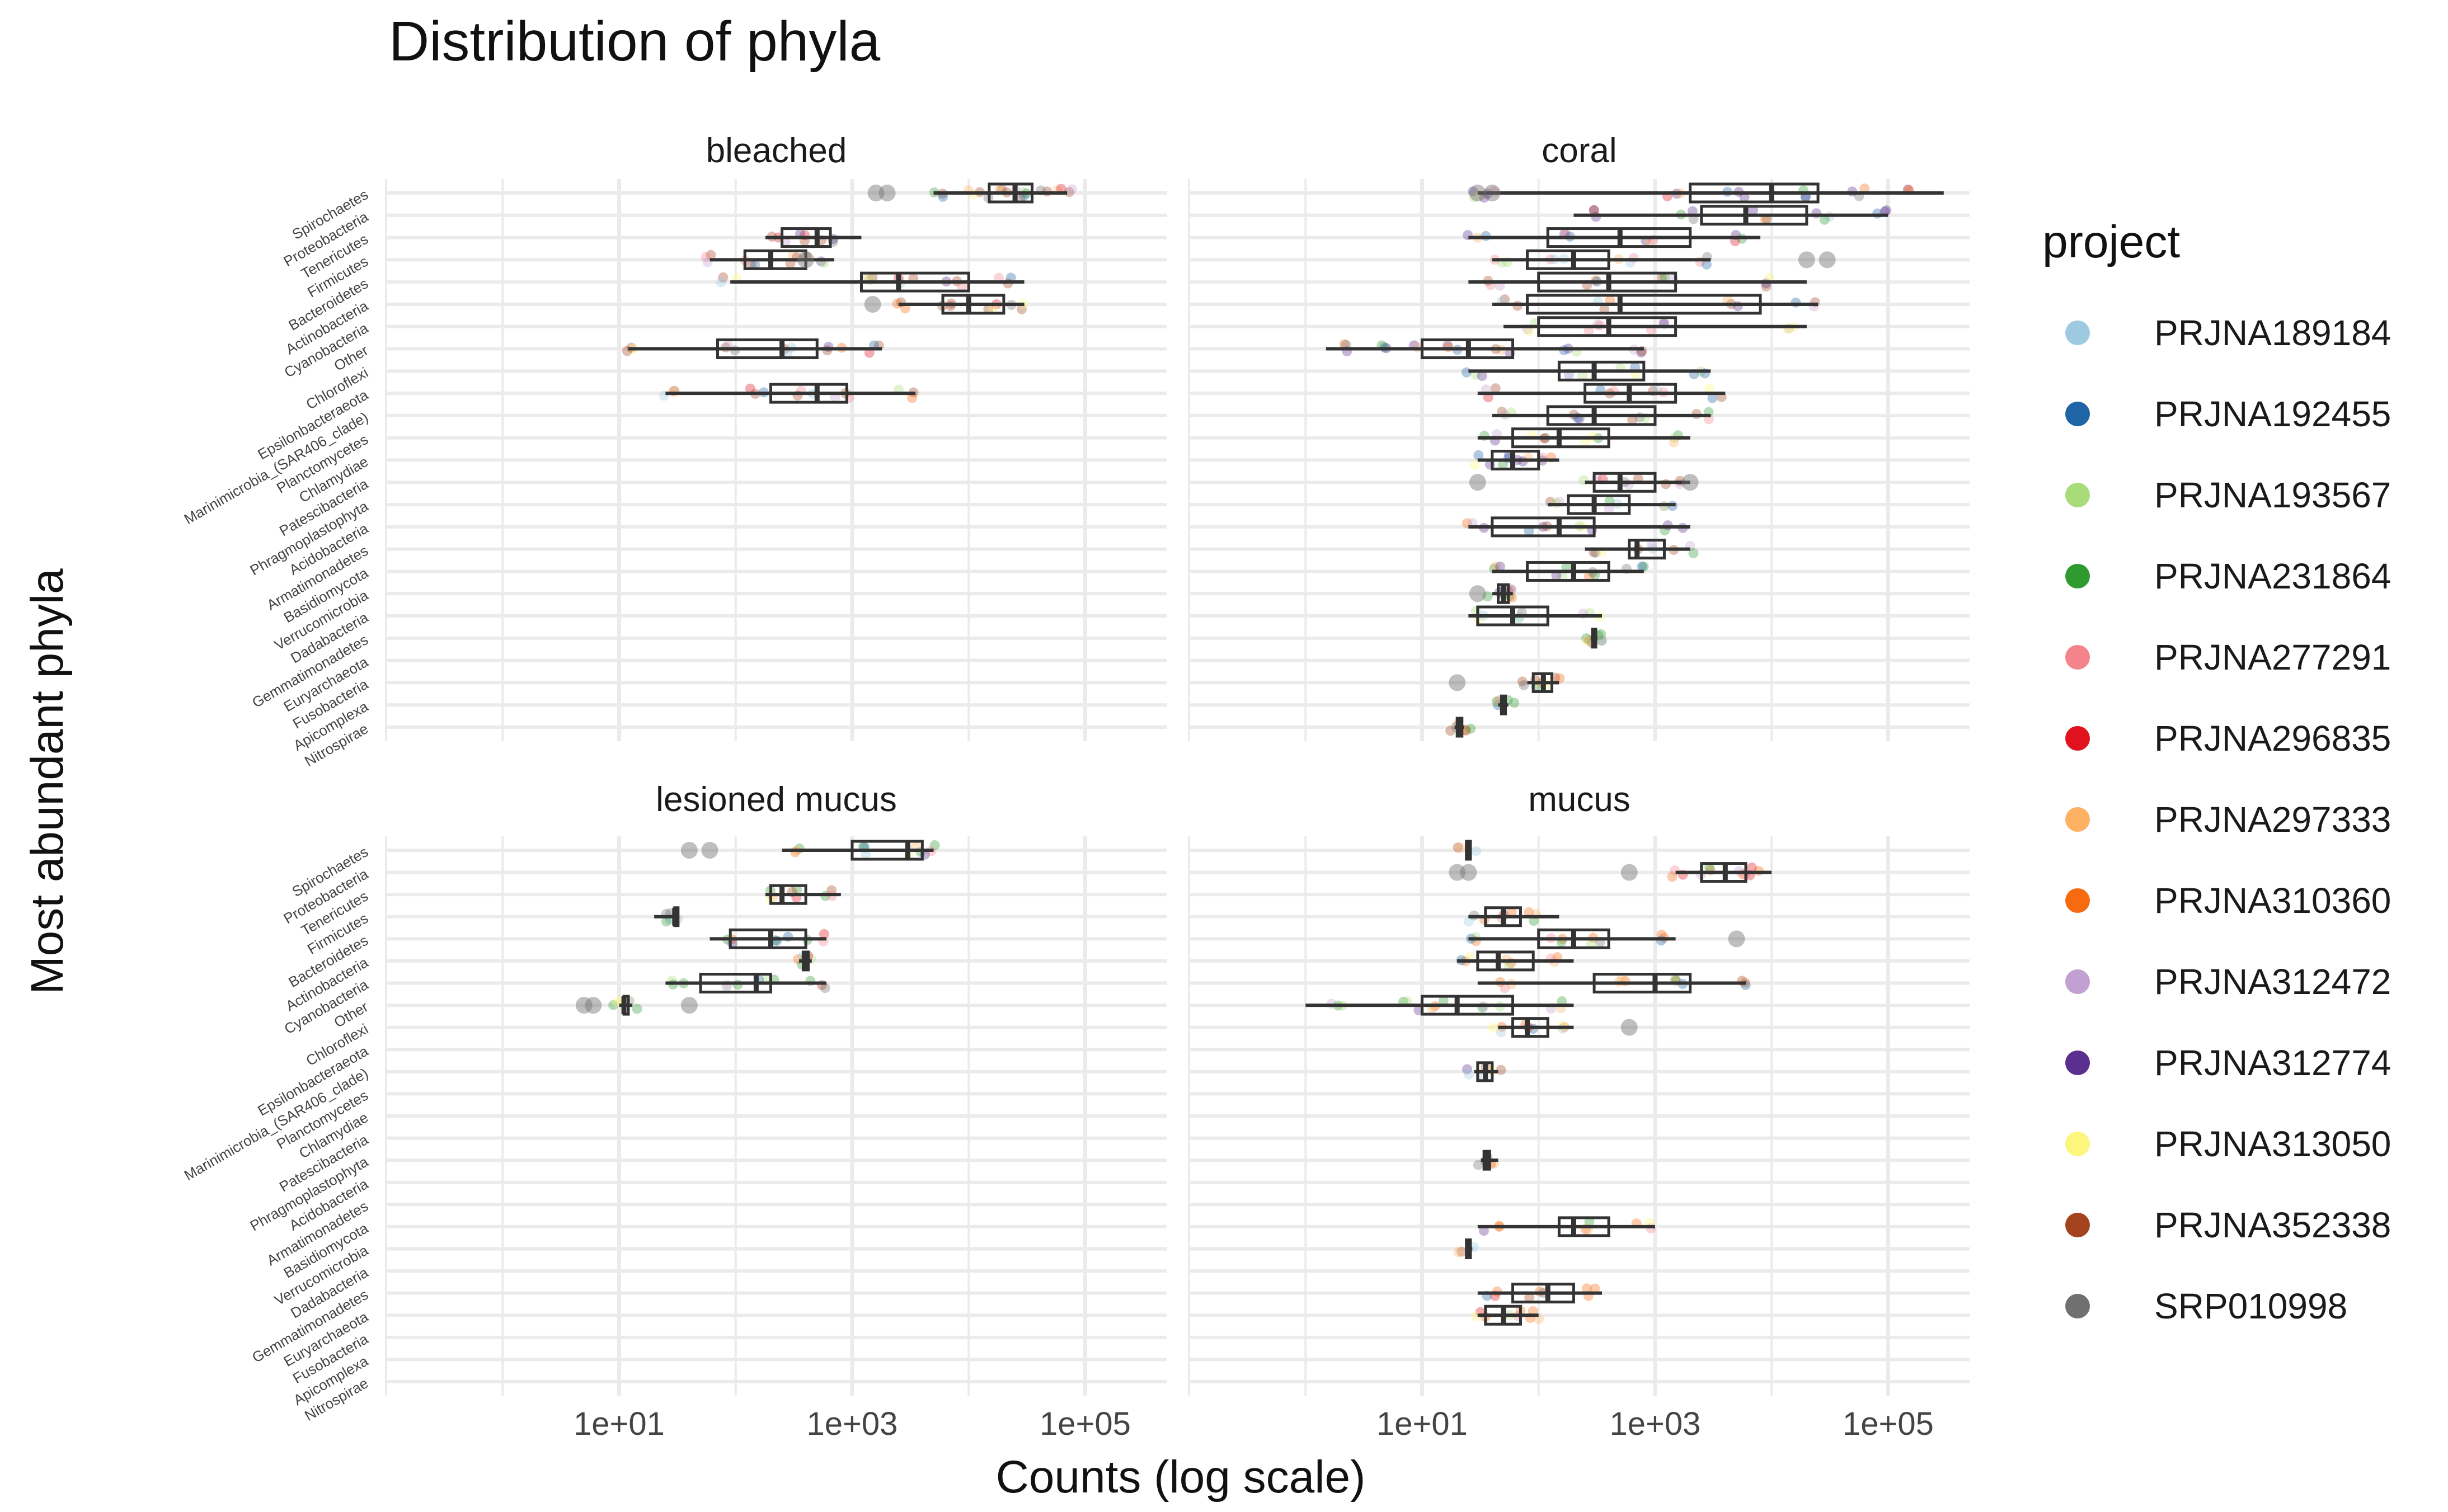 The width and height of the screenshot is (2448, 1512). I want to click on box-Chloroflexi, so click(1586, 370).